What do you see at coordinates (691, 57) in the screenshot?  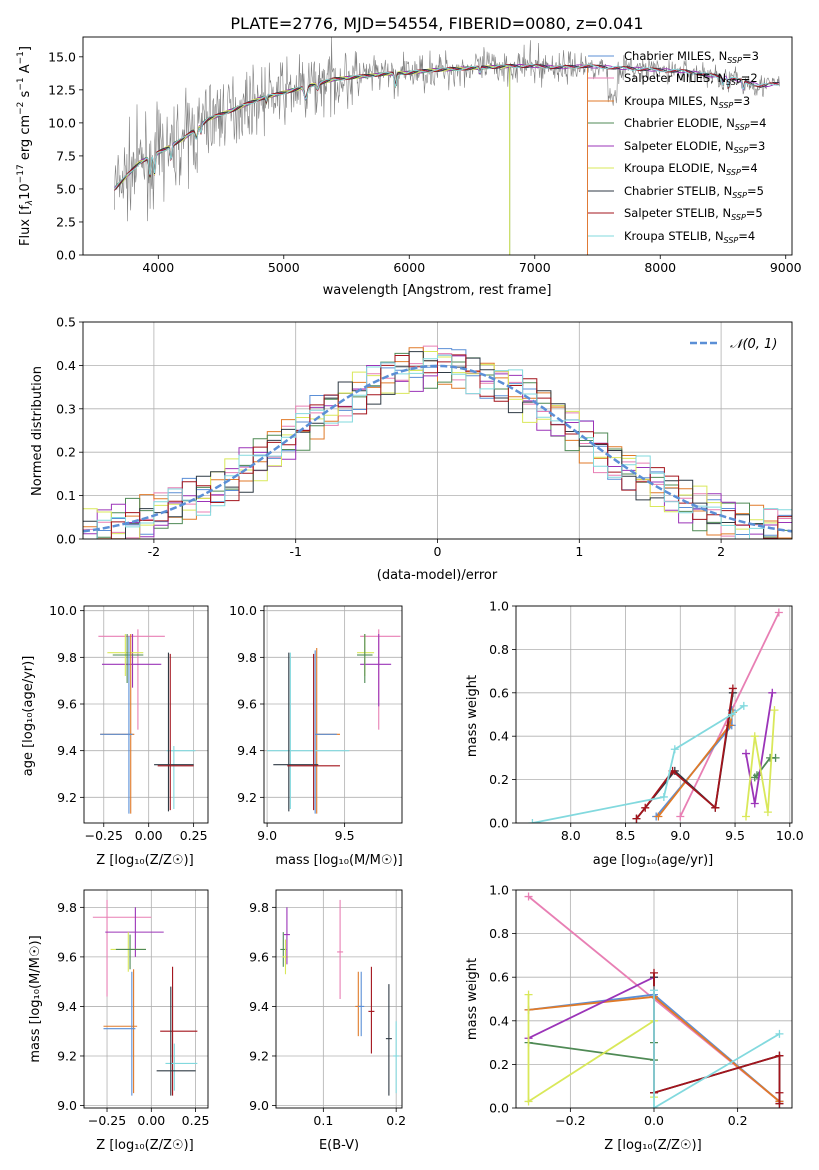 I see `legend-label: Chabrier MILES, NSSP=3` at bounding box center [691, 57].